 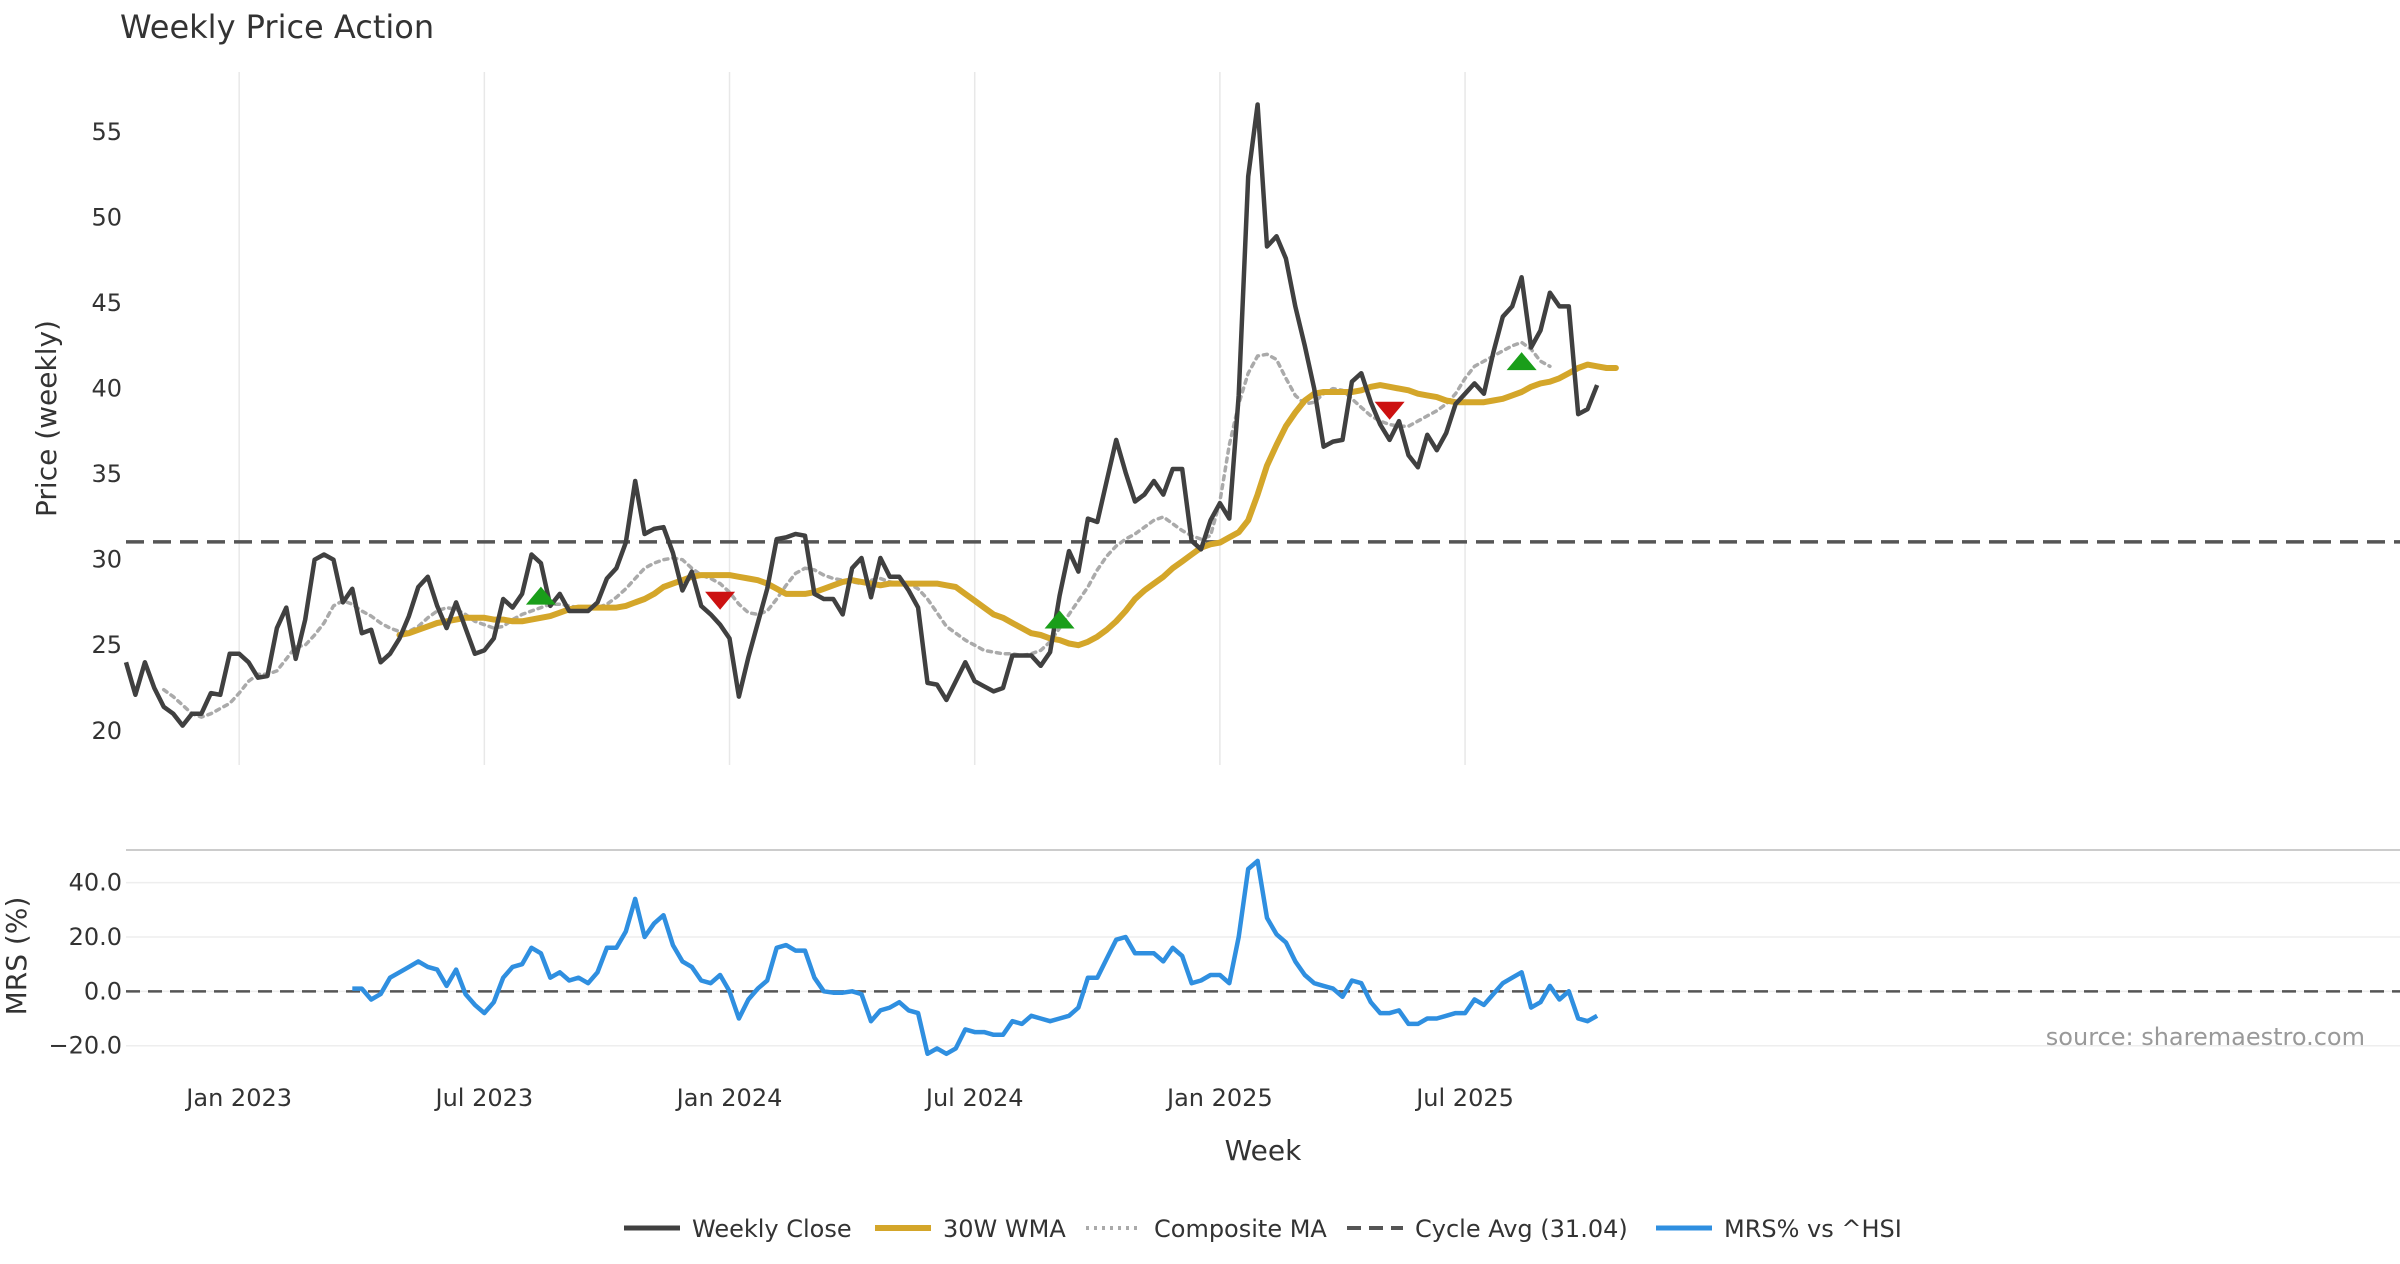 I want to click on legend-label: 30W WMA, so click(x=1004, y=1229).